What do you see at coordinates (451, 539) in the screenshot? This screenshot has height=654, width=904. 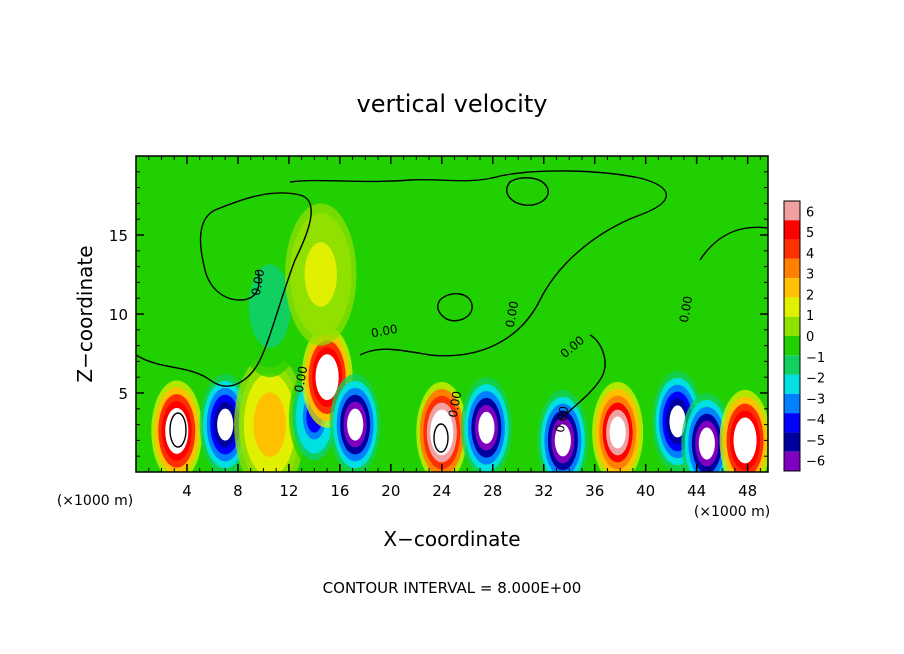 I see `x-axis-label: X−coordinate` at bounding box center [451, 539].